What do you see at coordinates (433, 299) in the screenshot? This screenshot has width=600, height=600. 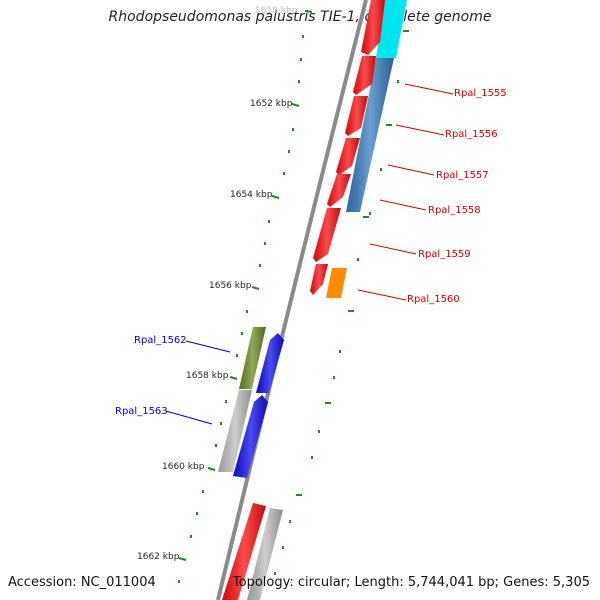 I see `gene-label-rpal-1560: Rpal_1560` at bounding box center [433, 299].